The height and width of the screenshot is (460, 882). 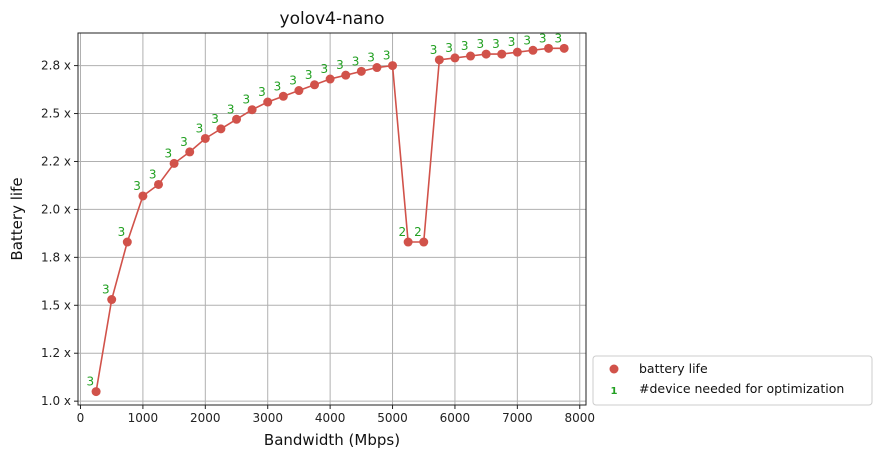 I want to click on legend-label-device-count: #device needed for optimization, so click(x=741, y=388).